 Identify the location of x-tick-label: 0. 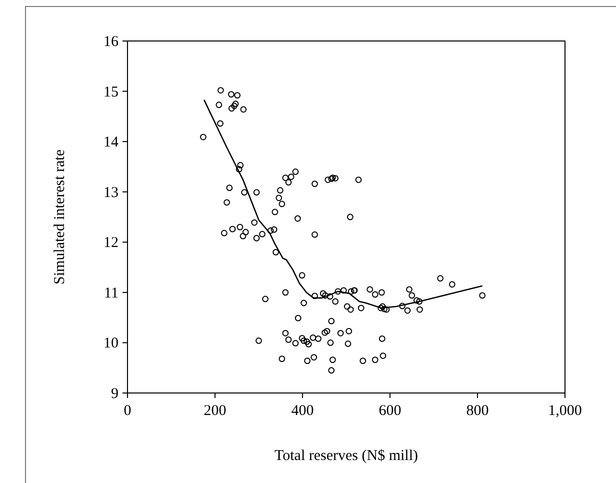
(128, 411).